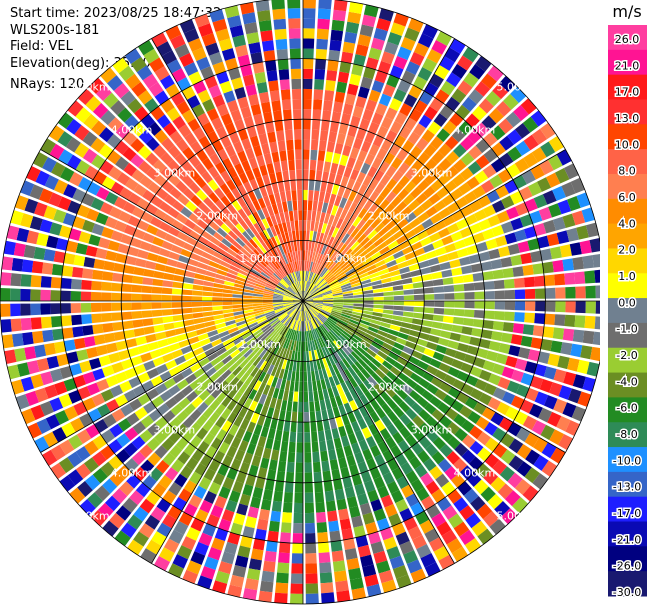 This screenshot has height=607, width=647. What do you see at coordinates (47, 84) in the screenshot?
I see `nrays-label: NRays: 120` at bounding box center [47, 84].